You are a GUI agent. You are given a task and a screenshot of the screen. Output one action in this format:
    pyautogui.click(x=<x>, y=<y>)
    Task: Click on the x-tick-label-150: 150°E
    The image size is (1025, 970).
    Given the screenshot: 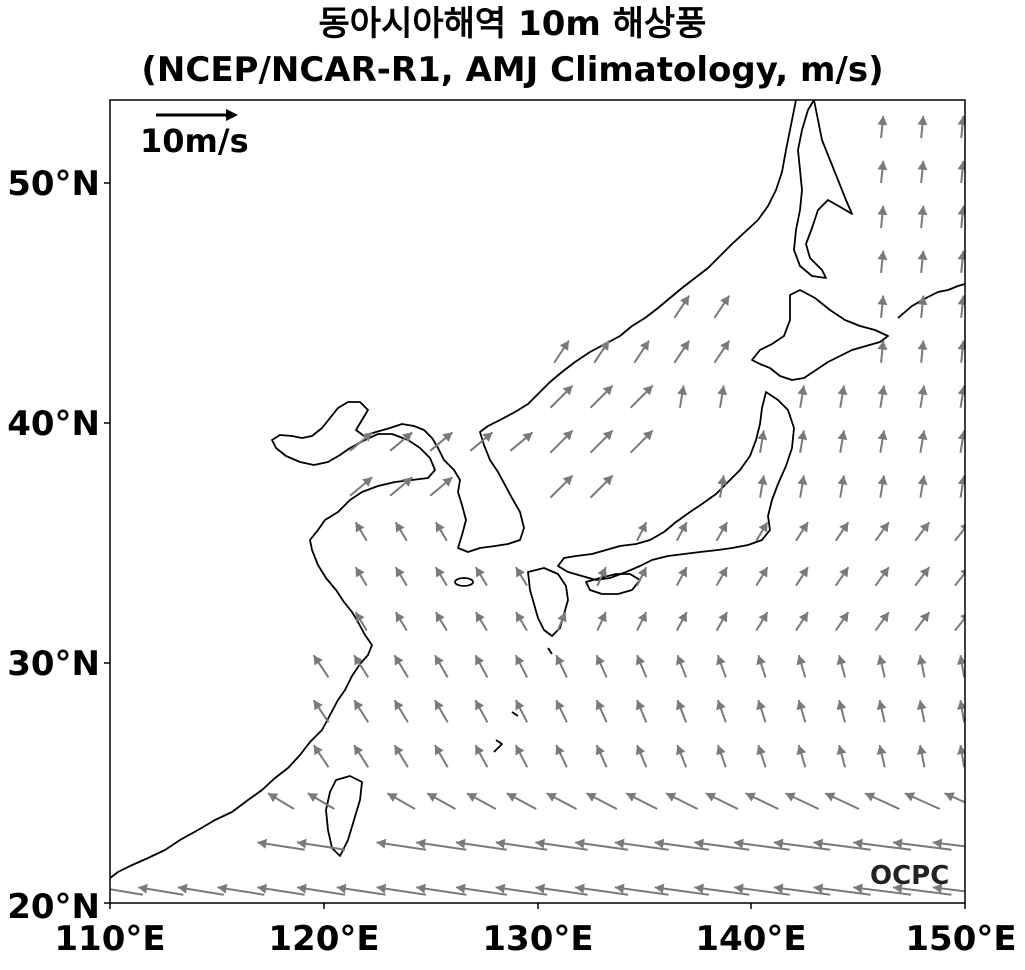 What is the action you would take?
    pyautogui.click(x=960, y=939)
    